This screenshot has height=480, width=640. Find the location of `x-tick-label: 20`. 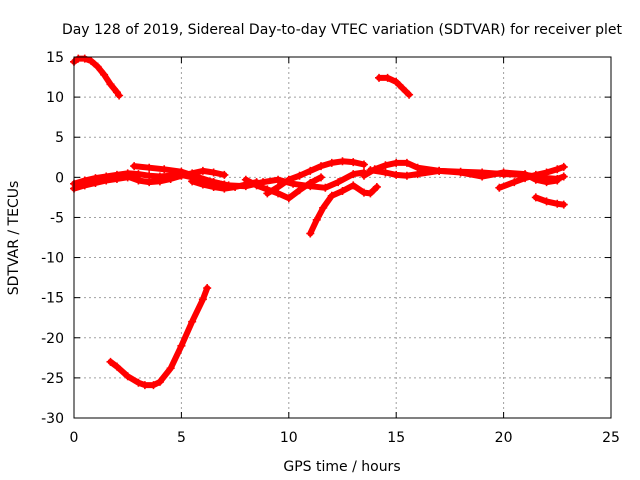

x-tick-label: 20 is located at coordinates (504, 438).